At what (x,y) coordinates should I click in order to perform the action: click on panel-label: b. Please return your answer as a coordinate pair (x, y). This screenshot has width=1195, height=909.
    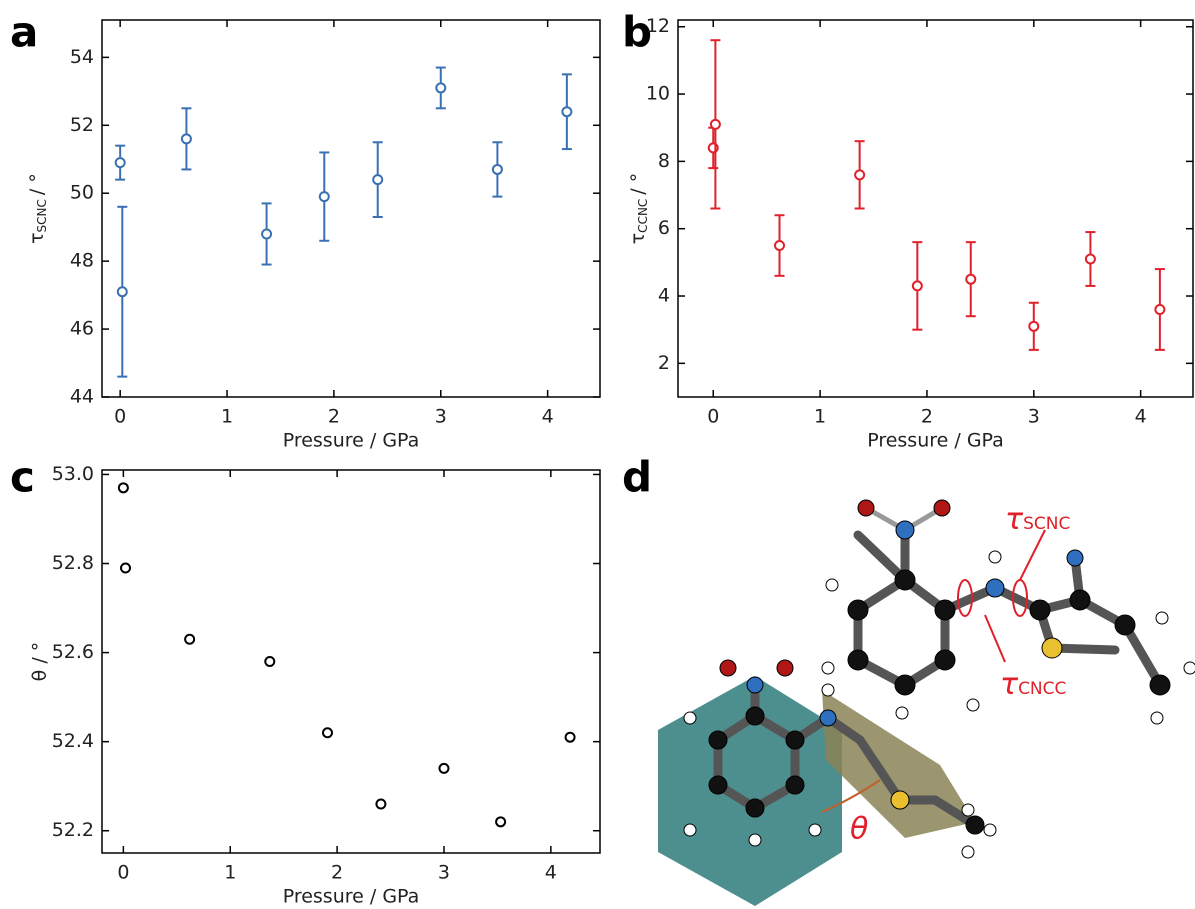
    Looking at the image, I should click on (637, 32).